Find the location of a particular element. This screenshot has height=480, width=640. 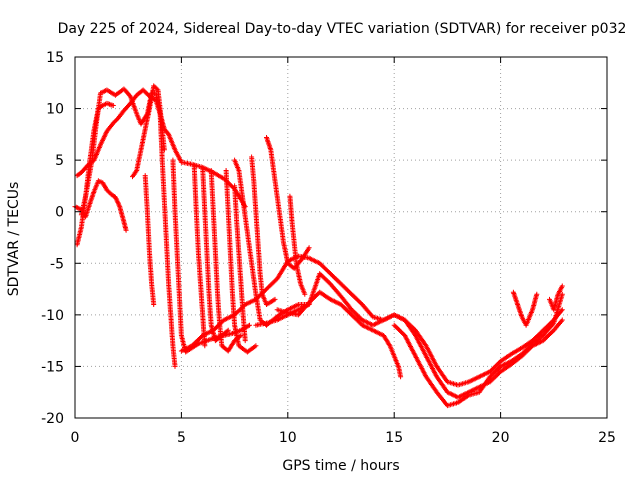

x-tick-label: 25 is located at coordinates (607, 438).